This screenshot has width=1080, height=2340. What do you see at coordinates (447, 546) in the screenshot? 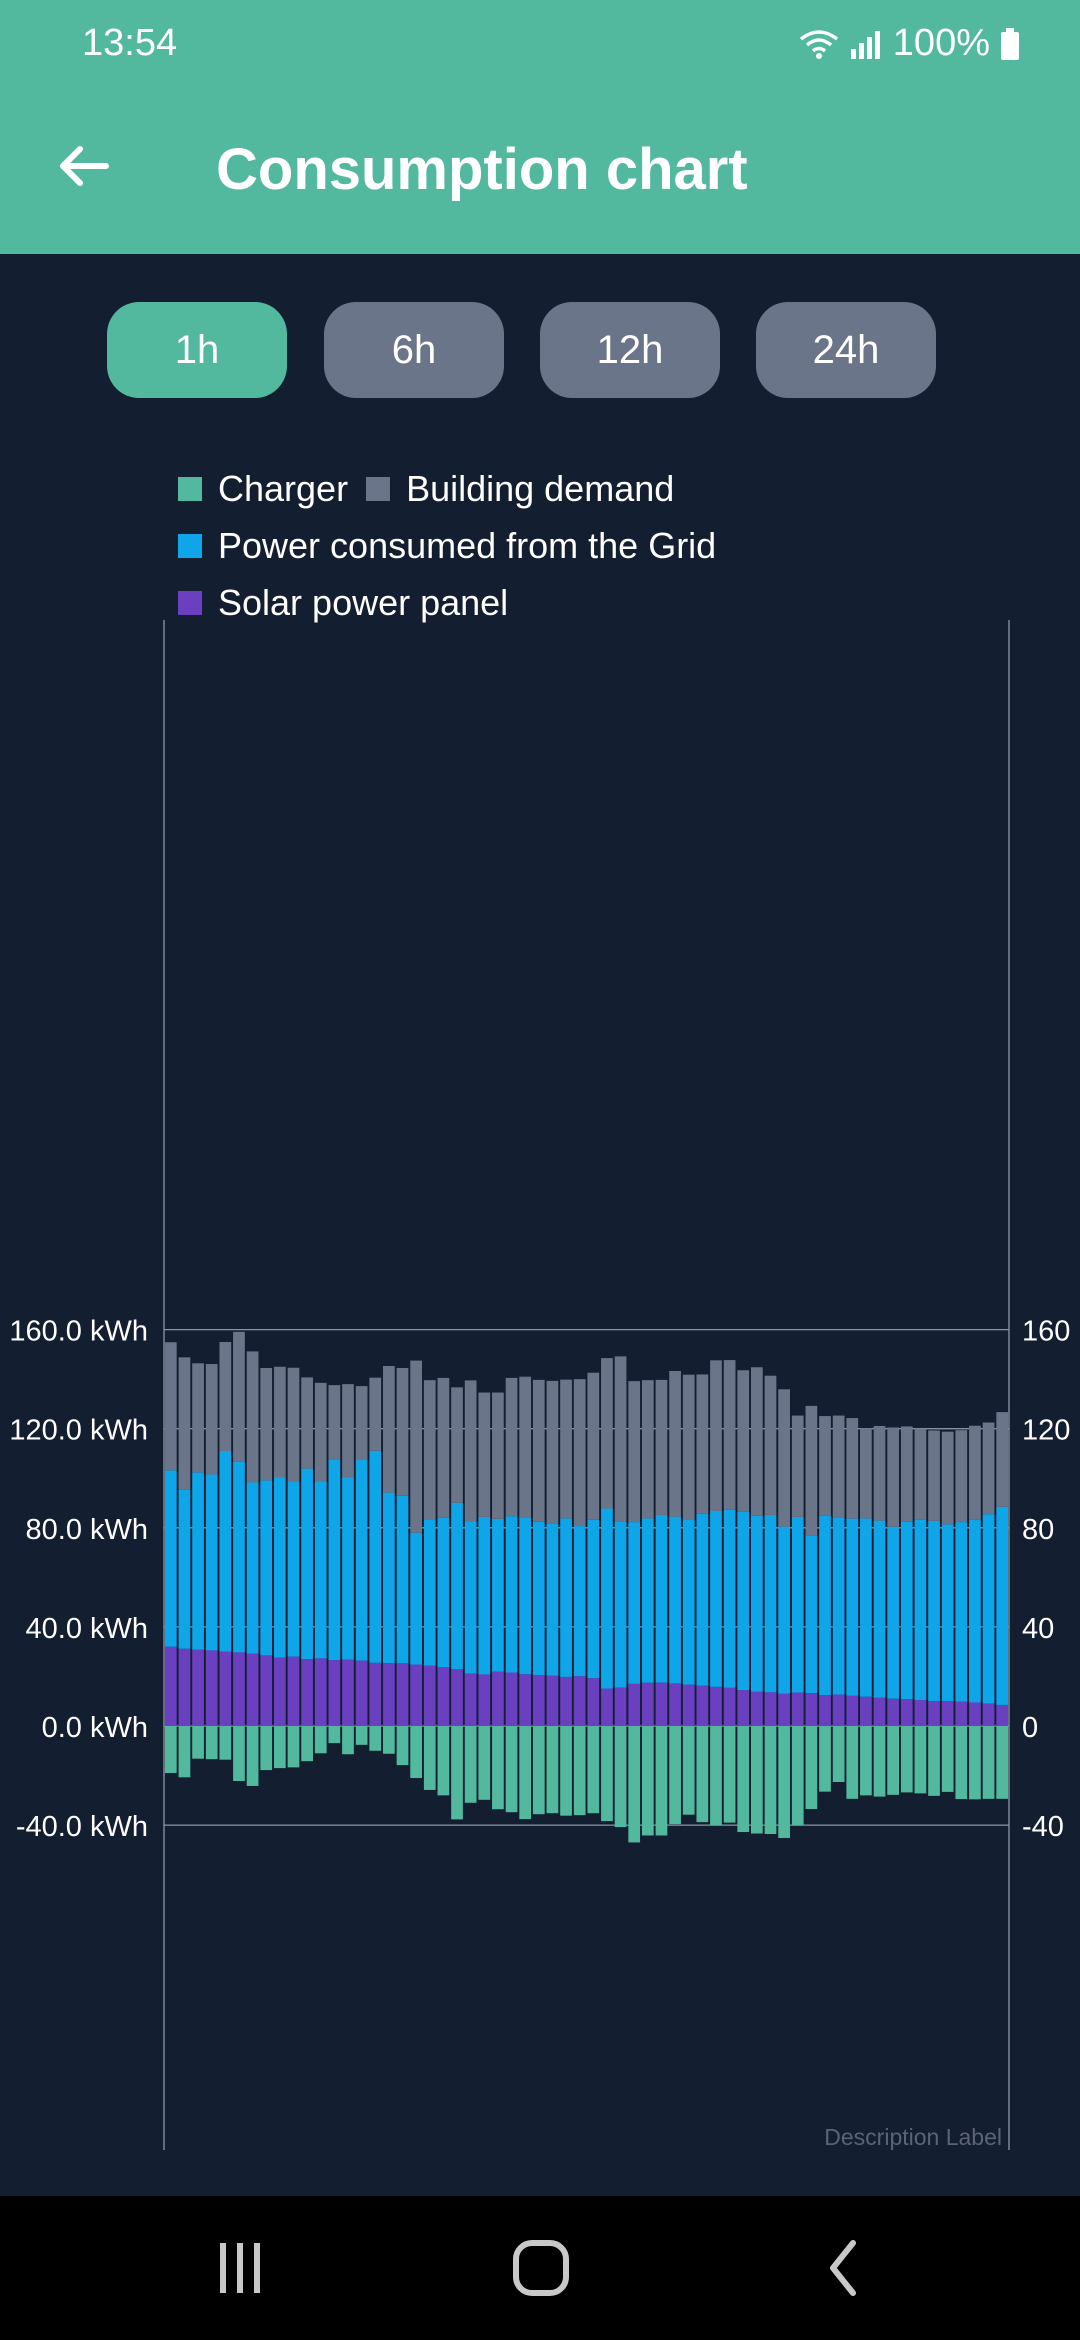
I see `legend-item-grid: Power consumed from the Grid` at bounding box center [447, 546].